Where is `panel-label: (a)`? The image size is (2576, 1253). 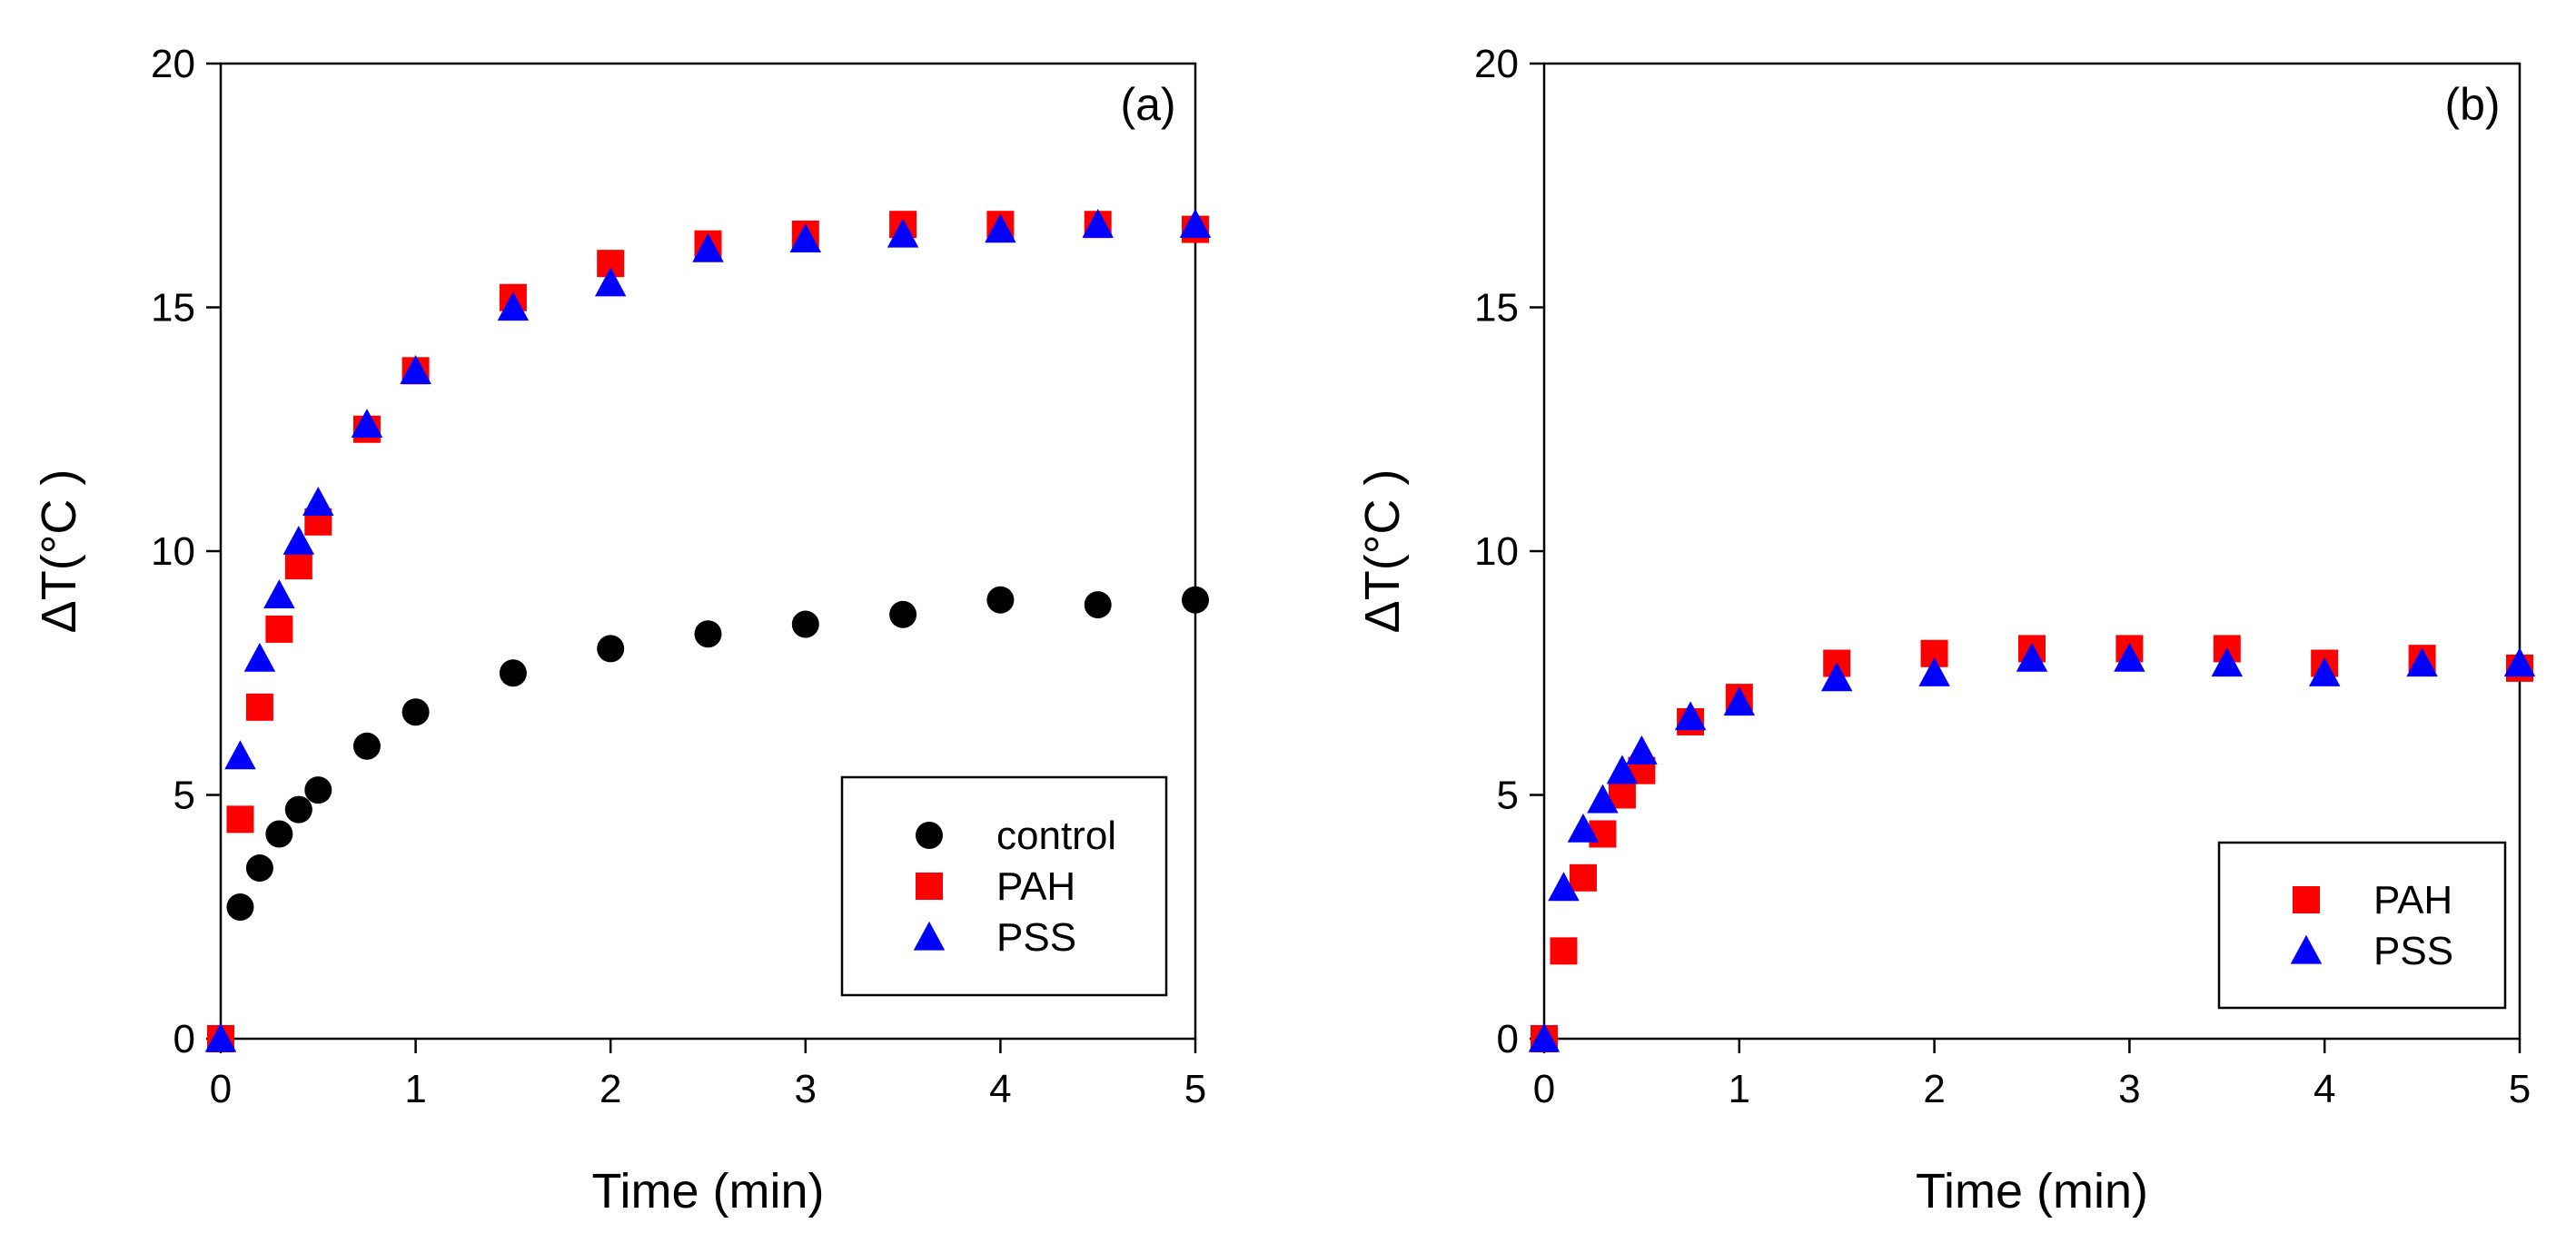
panel-label: (a) is located at coordinates (1147, 104).